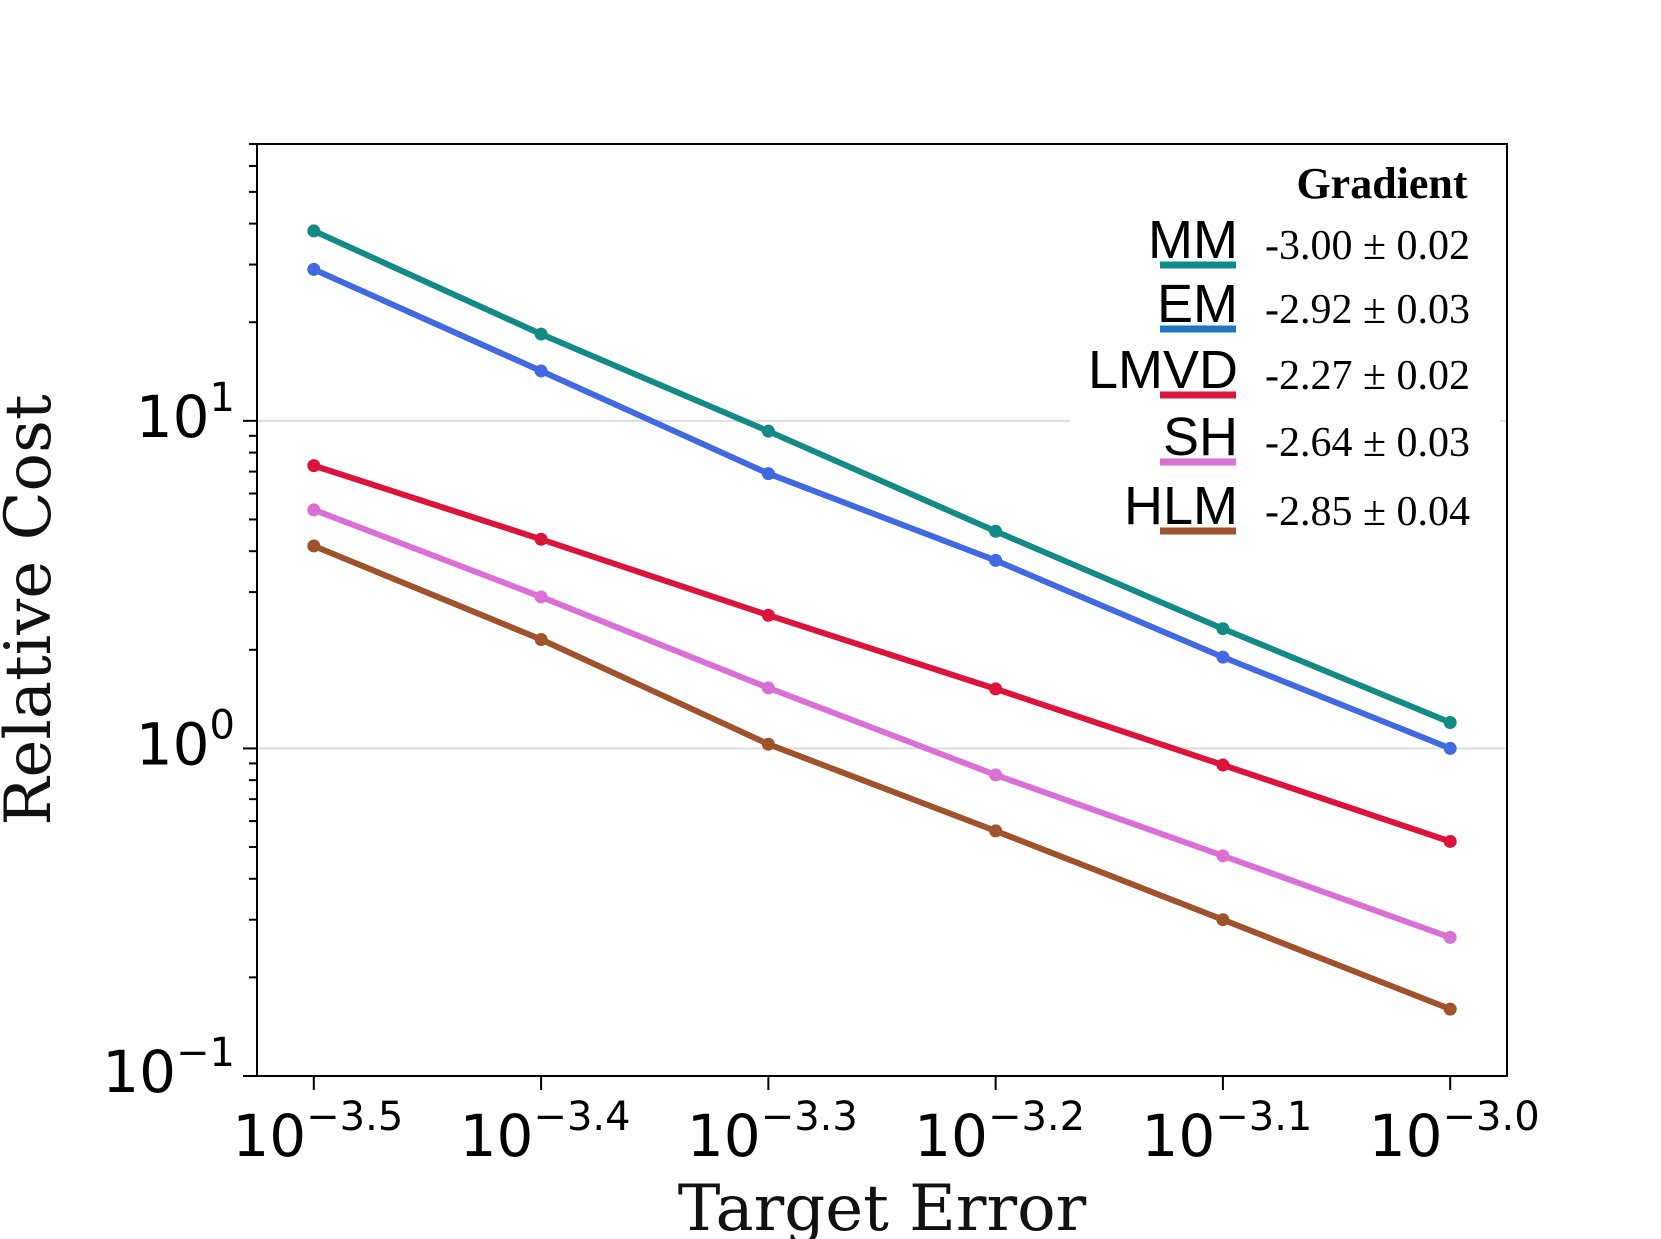 The width and height of the screenshot is (1661, 1239). I want to click on legend-gradient-mm: -3.00 ± 0.02, so click(1367, 246).